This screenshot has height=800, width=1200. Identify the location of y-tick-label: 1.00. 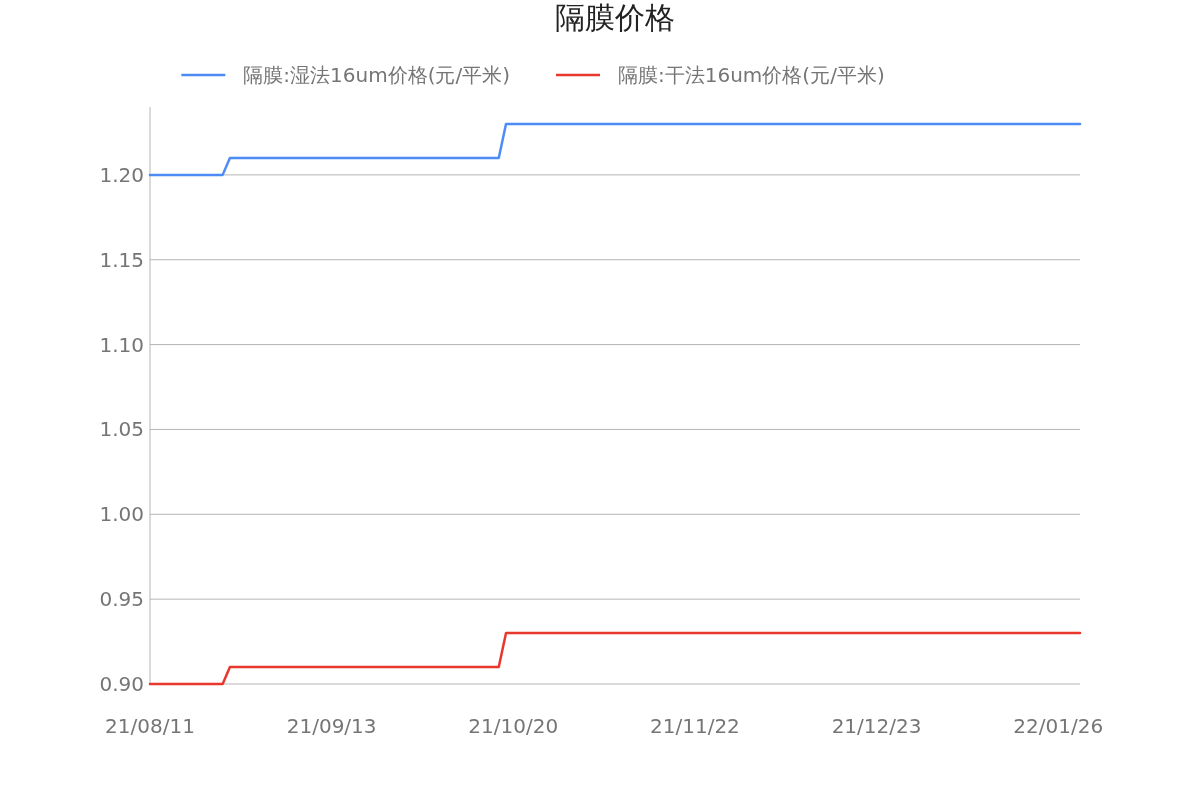
(121, 514).